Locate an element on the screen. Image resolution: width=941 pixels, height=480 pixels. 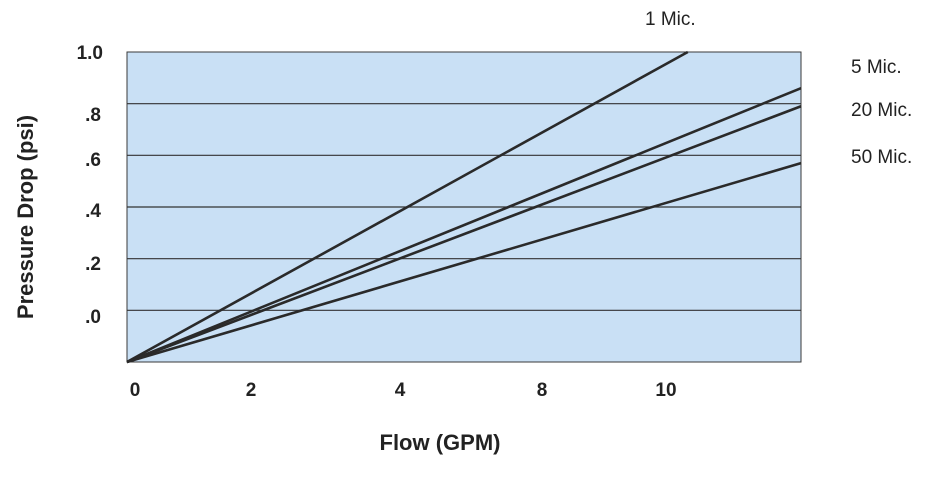
x-tick-label: 2 is located at coordinates (251, 390).